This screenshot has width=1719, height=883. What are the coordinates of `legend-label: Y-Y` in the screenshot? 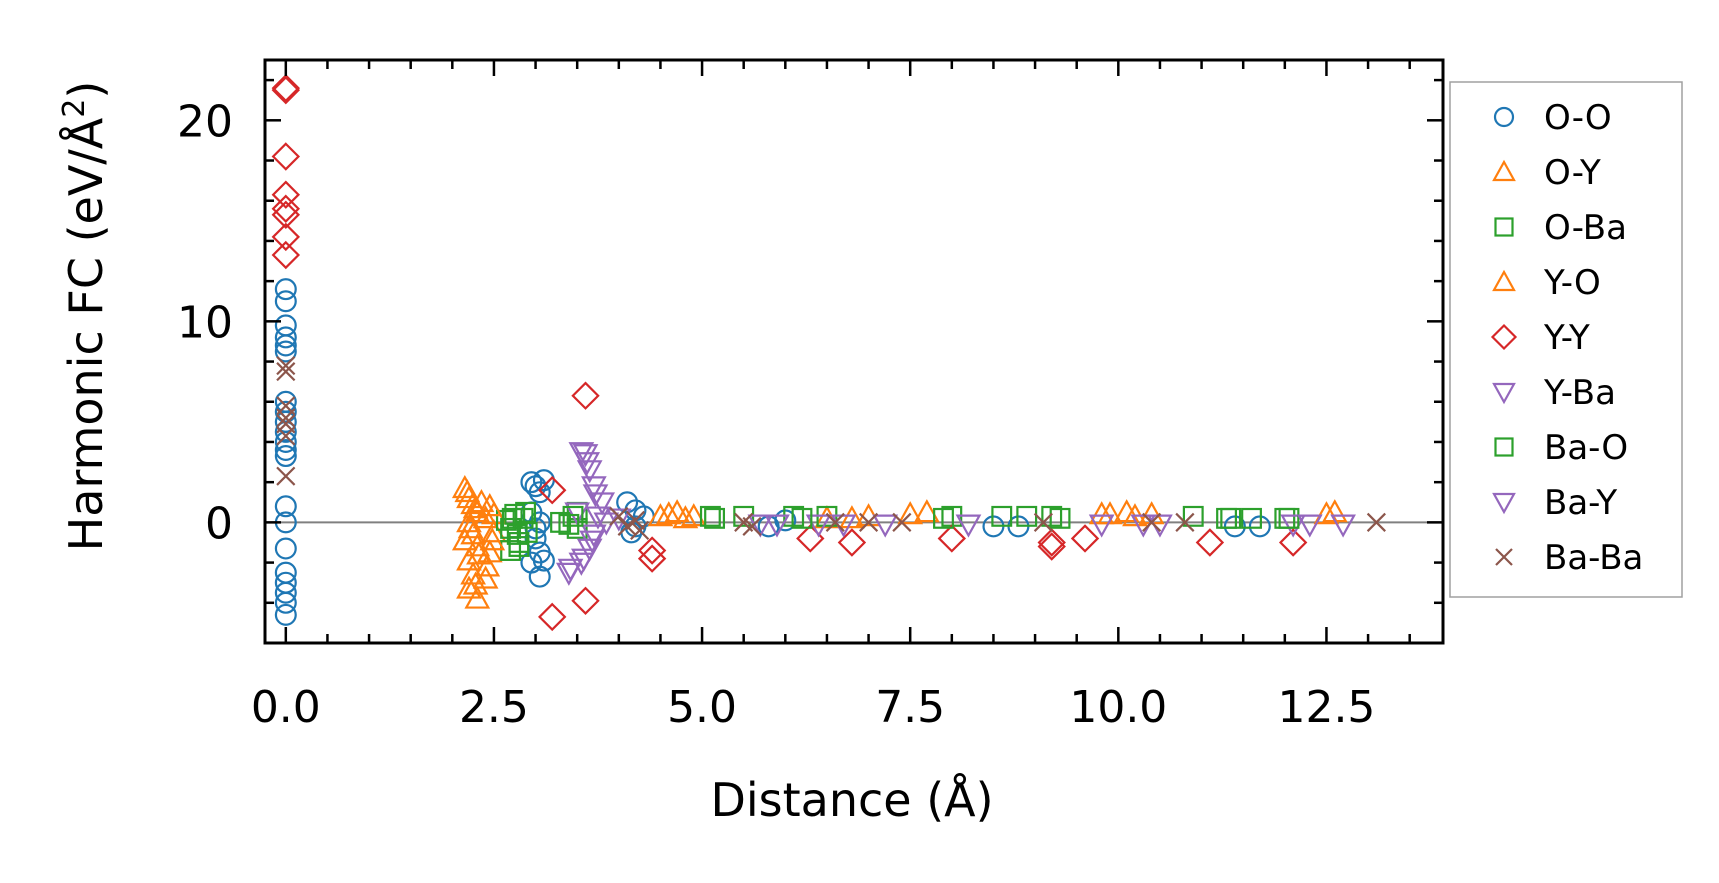 It's located at (1566, 338).